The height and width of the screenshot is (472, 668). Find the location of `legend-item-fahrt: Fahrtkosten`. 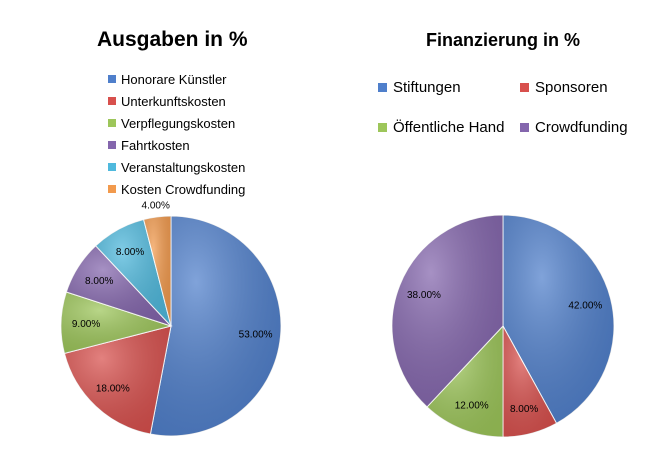

legend-item-fahrt: Fahrtkosten is located at coordinates (176, 145).